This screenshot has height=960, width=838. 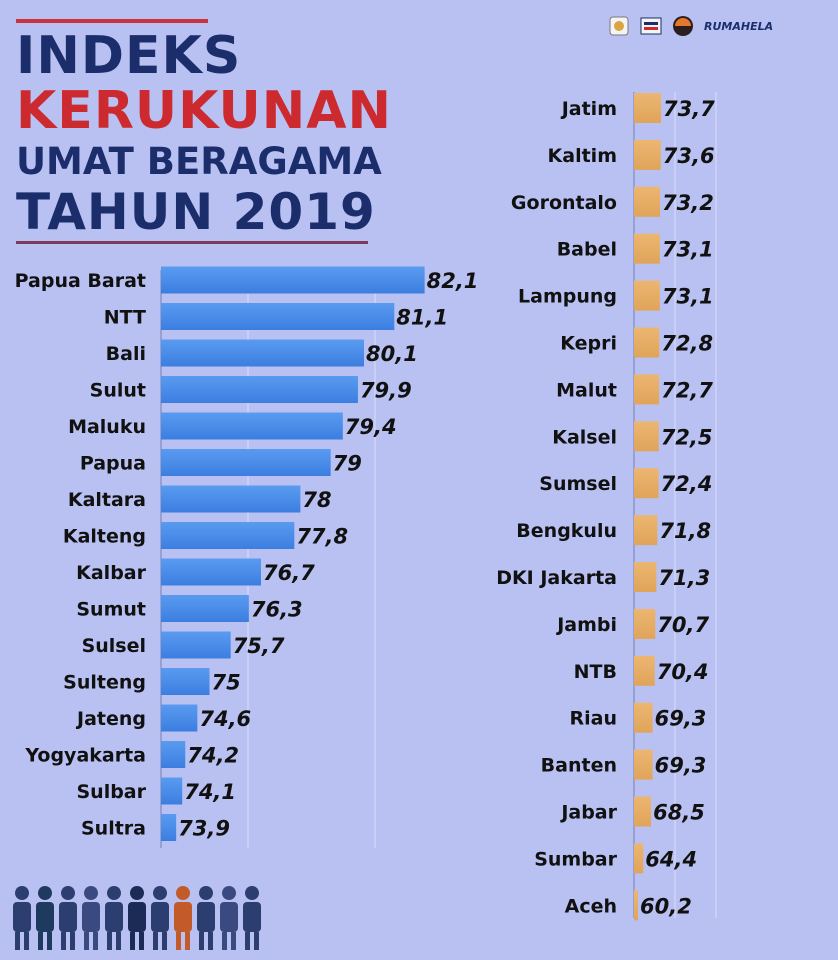 I want to click on data-label: 82,1, so click(x=453, y=281).